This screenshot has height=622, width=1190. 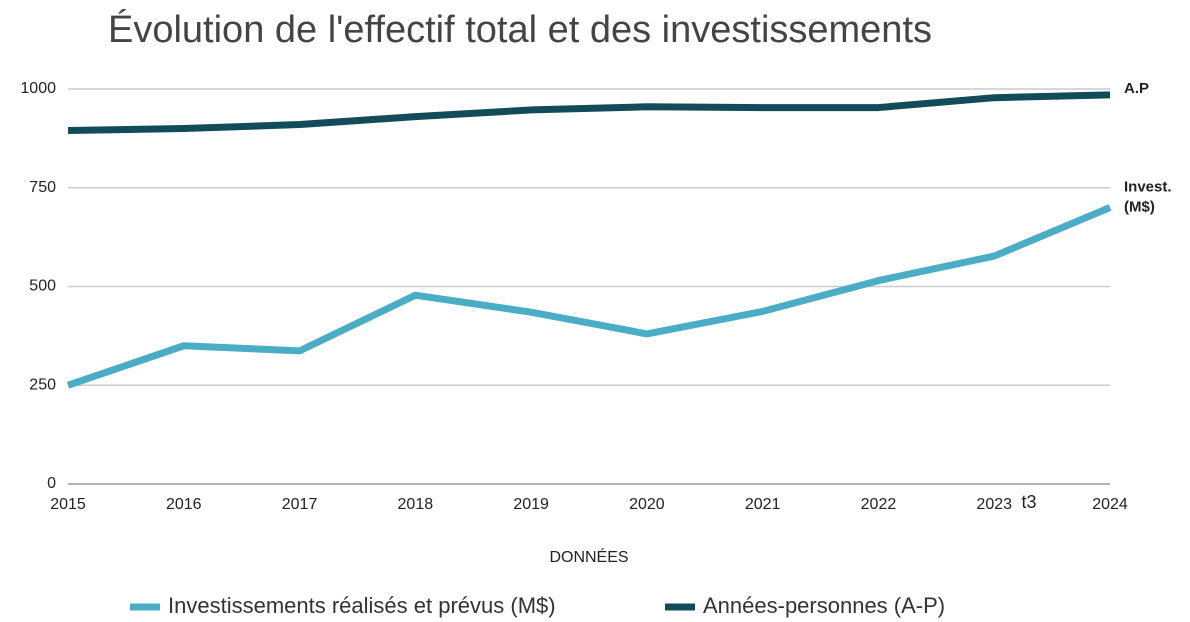 I want to click on data-line, so click(x=589, y=112).